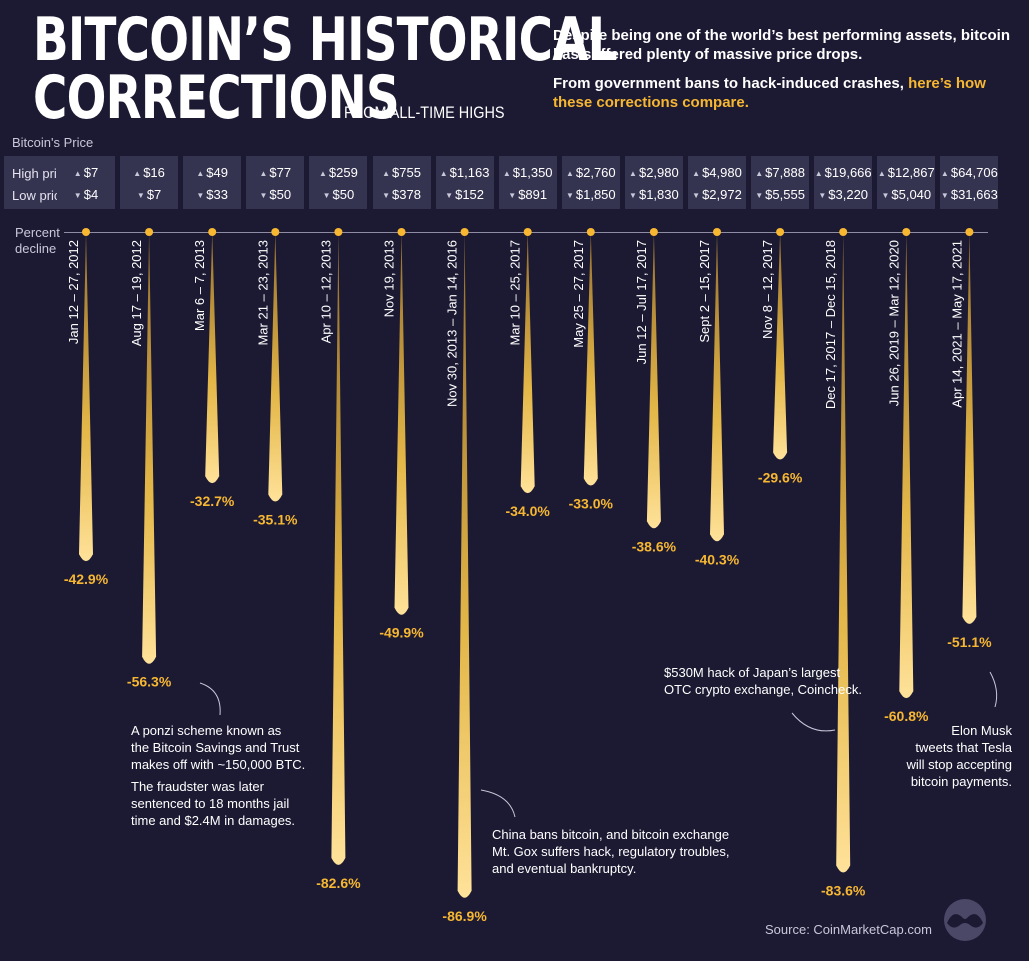 The width and height of the screenshot is (1029, 961). I want to click on date-range-label: Dec 17, 2017 – Dec 15, 2018, so click(830, 324).